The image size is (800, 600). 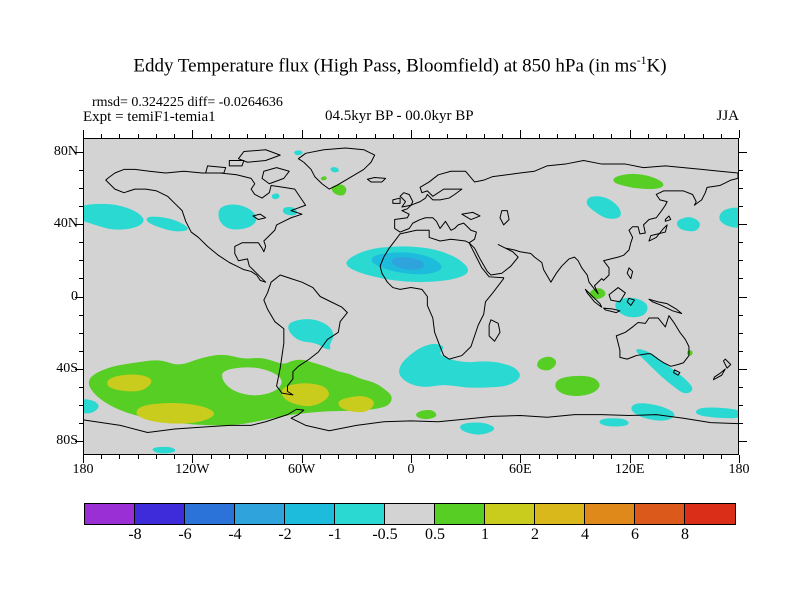 I want to click on coastline-java, so click(x=612, y=310).